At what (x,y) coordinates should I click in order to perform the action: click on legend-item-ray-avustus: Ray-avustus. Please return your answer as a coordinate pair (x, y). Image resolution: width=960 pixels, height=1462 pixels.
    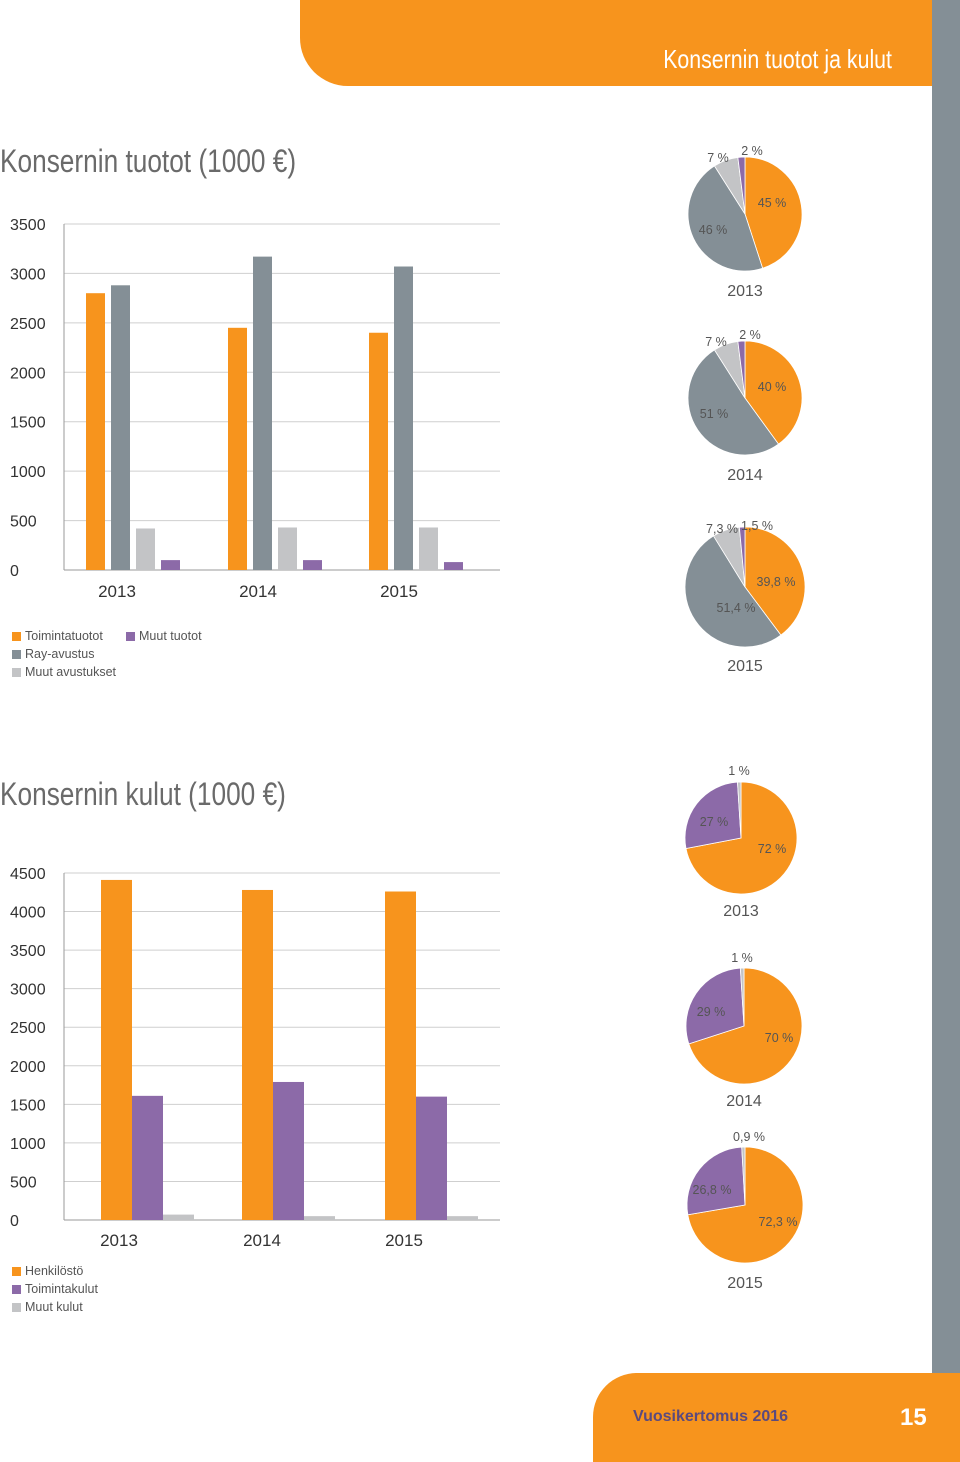
    Looking at the image, I should click on (53, 654).